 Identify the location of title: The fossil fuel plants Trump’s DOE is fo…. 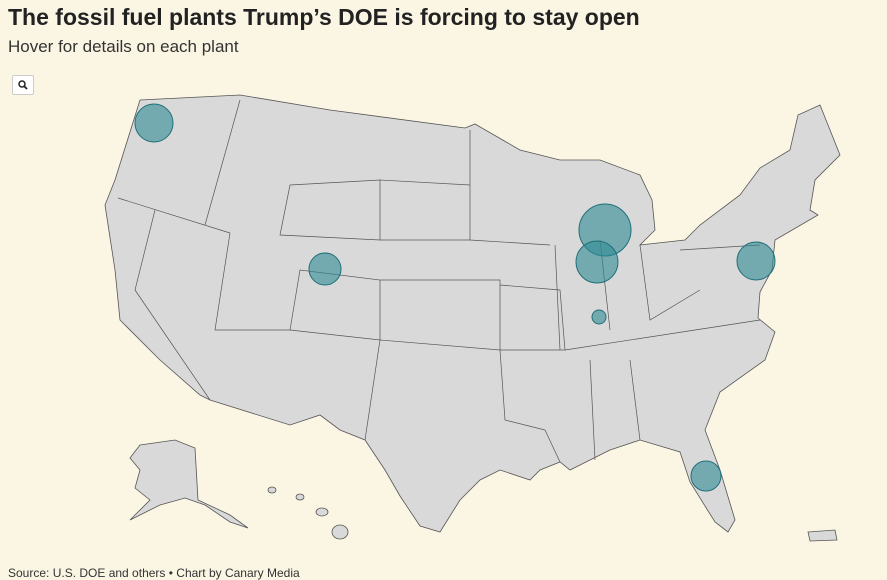
(324, 17).